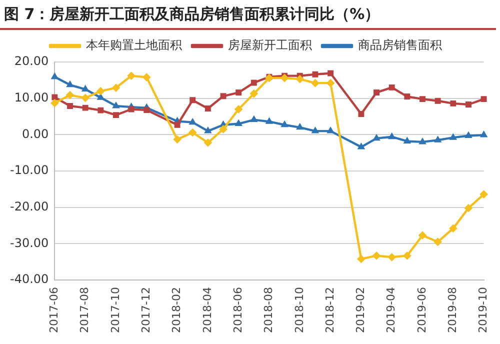 Image resolution: width=500 pixels, height=344 pixels. What do you see at coordinates (29, 243) in the screenshot?
I see `y-tick-label: -30.00` at bounding box center [29, 243].